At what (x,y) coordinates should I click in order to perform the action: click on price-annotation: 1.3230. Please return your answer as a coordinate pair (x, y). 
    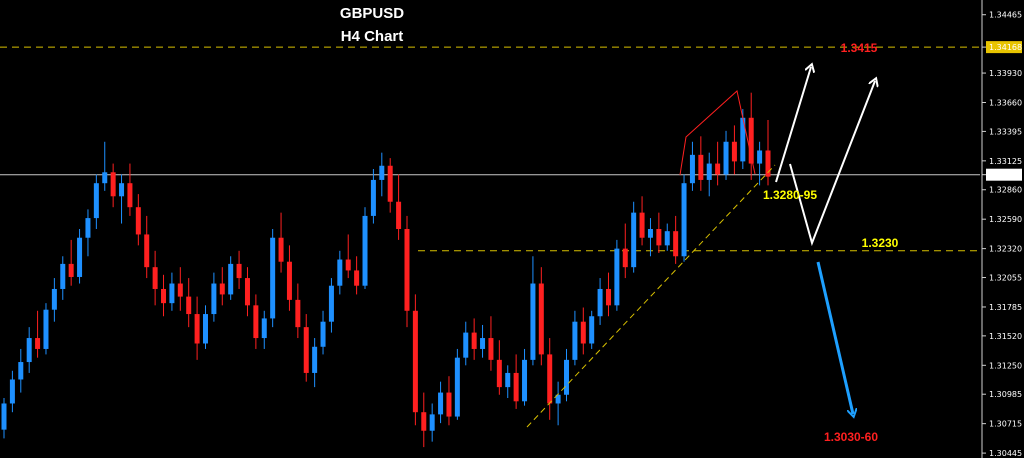
    Looking at the image, I should click on (880, 243).